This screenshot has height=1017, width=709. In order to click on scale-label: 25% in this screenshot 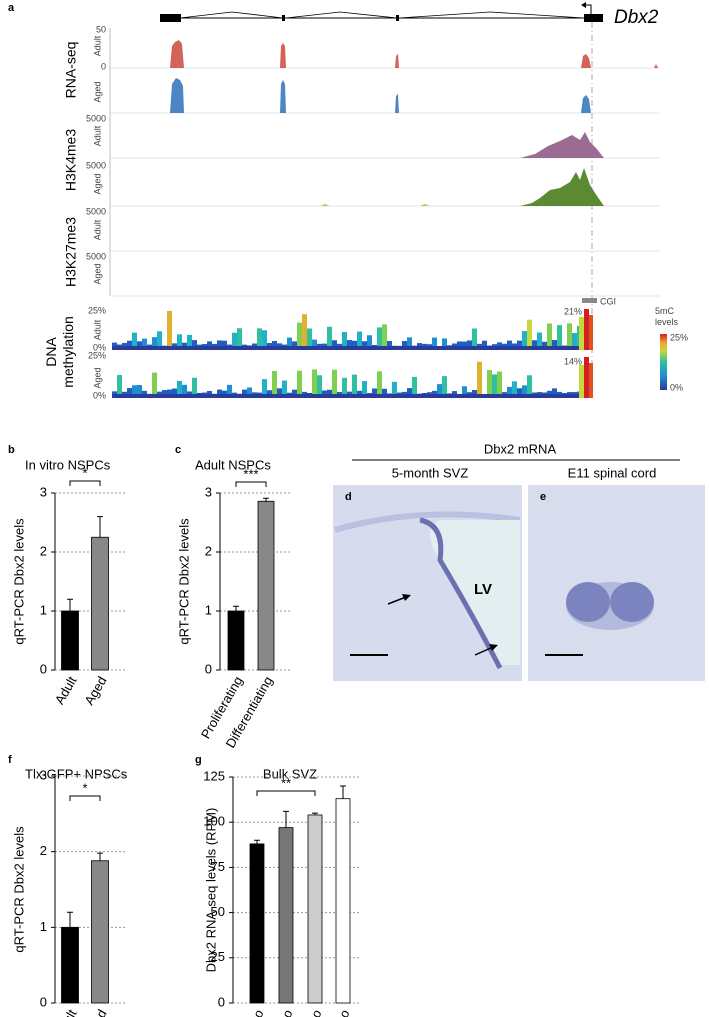, I will do `click(97, 310)`.